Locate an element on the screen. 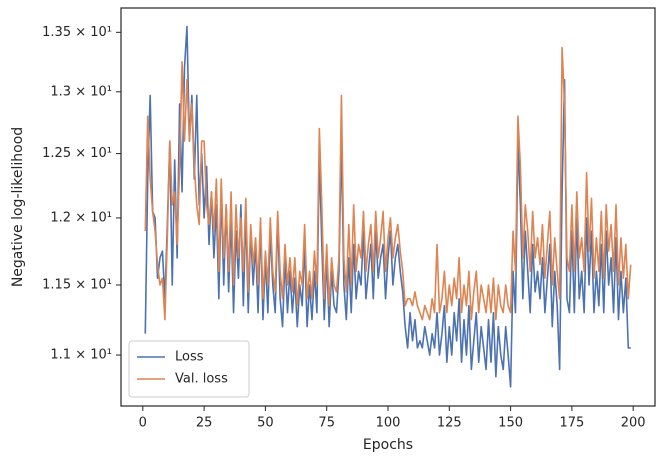 This screenshot has height=463, width=667. x-axis-label: Epochs is located at coordinates (388, 445).